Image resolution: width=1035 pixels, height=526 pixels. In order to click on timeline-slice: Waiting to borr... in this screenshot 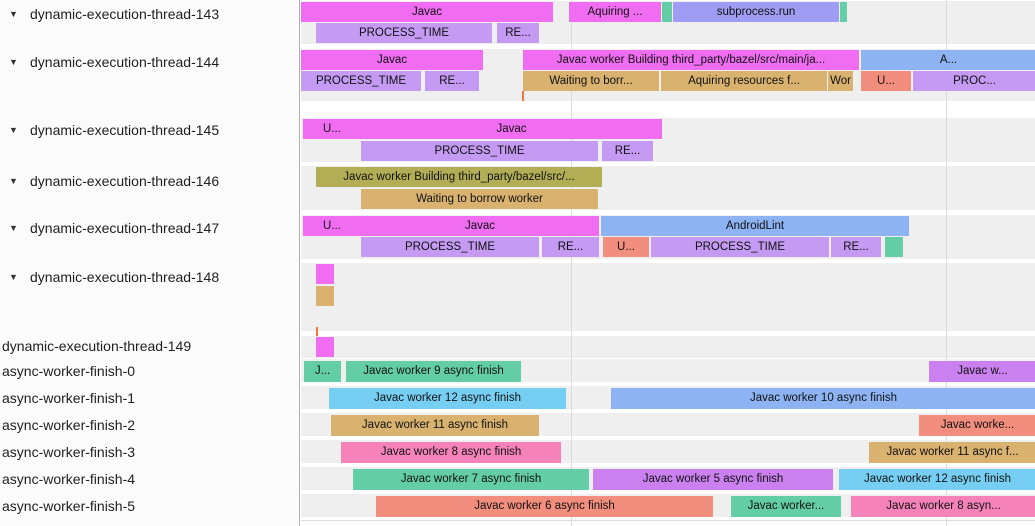, I will do `click(591, 81)`.